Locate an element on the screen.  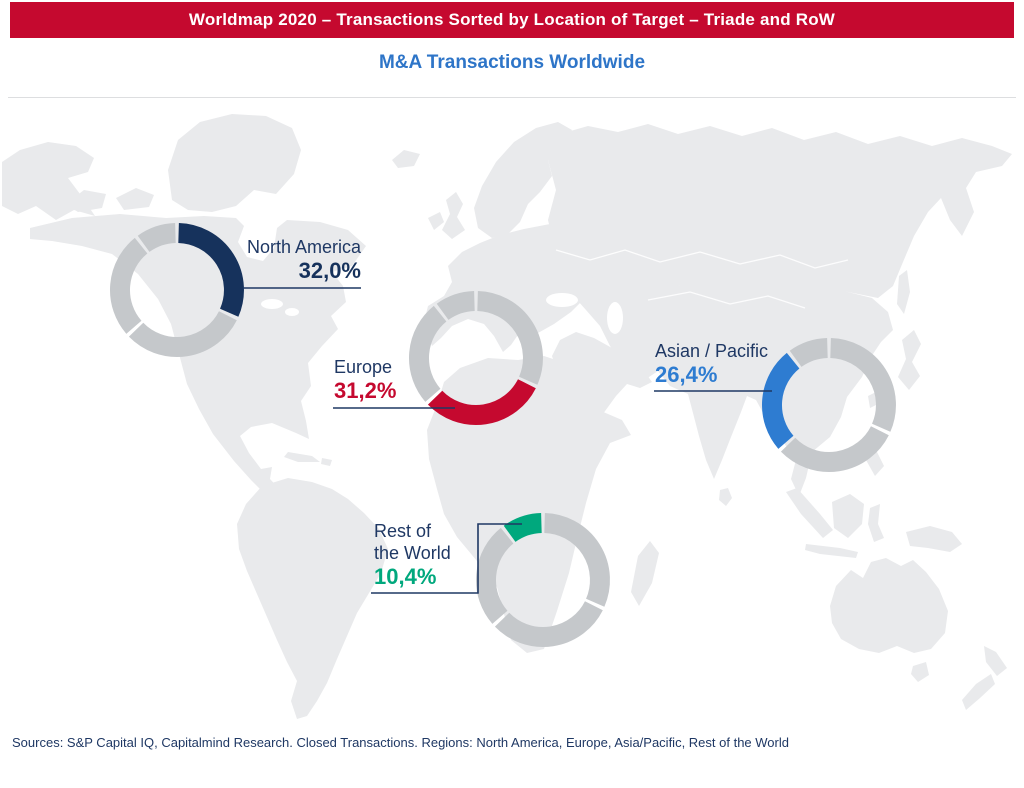
landmass-sumatra is located at coordinates (809, 513).